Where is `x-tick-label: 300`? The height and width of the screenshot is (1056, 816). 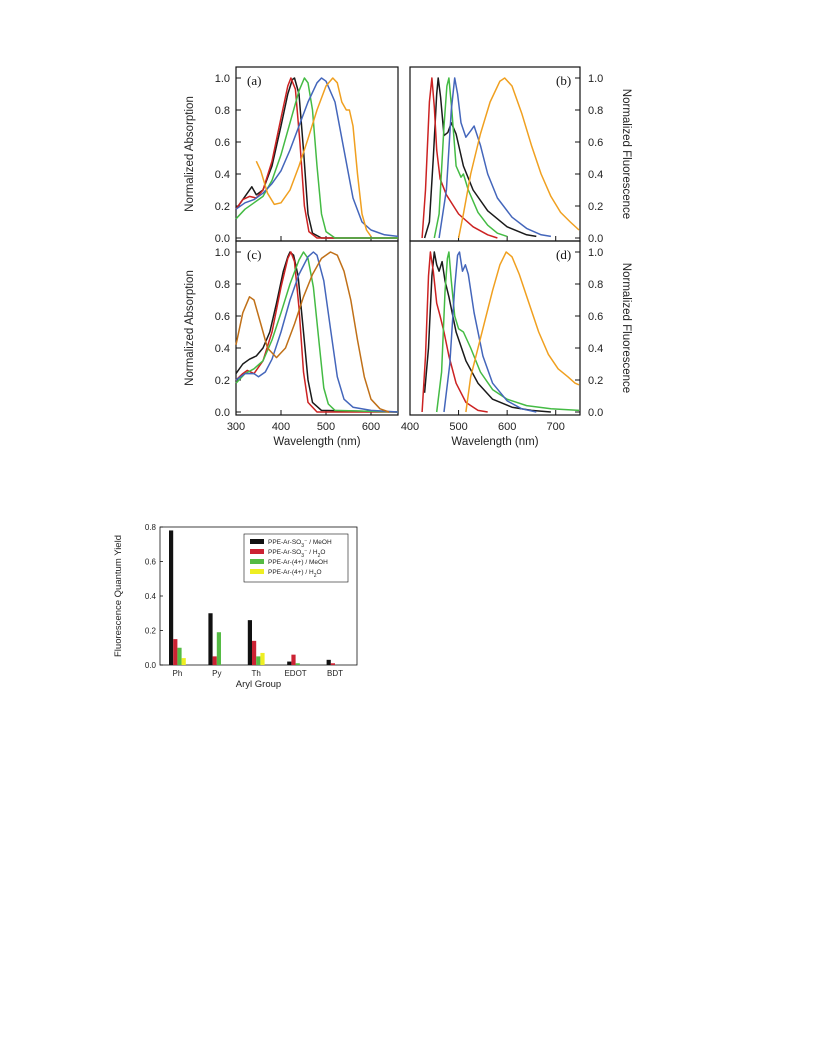
x-tick-label: 300 is located at coordinates (236, 427).